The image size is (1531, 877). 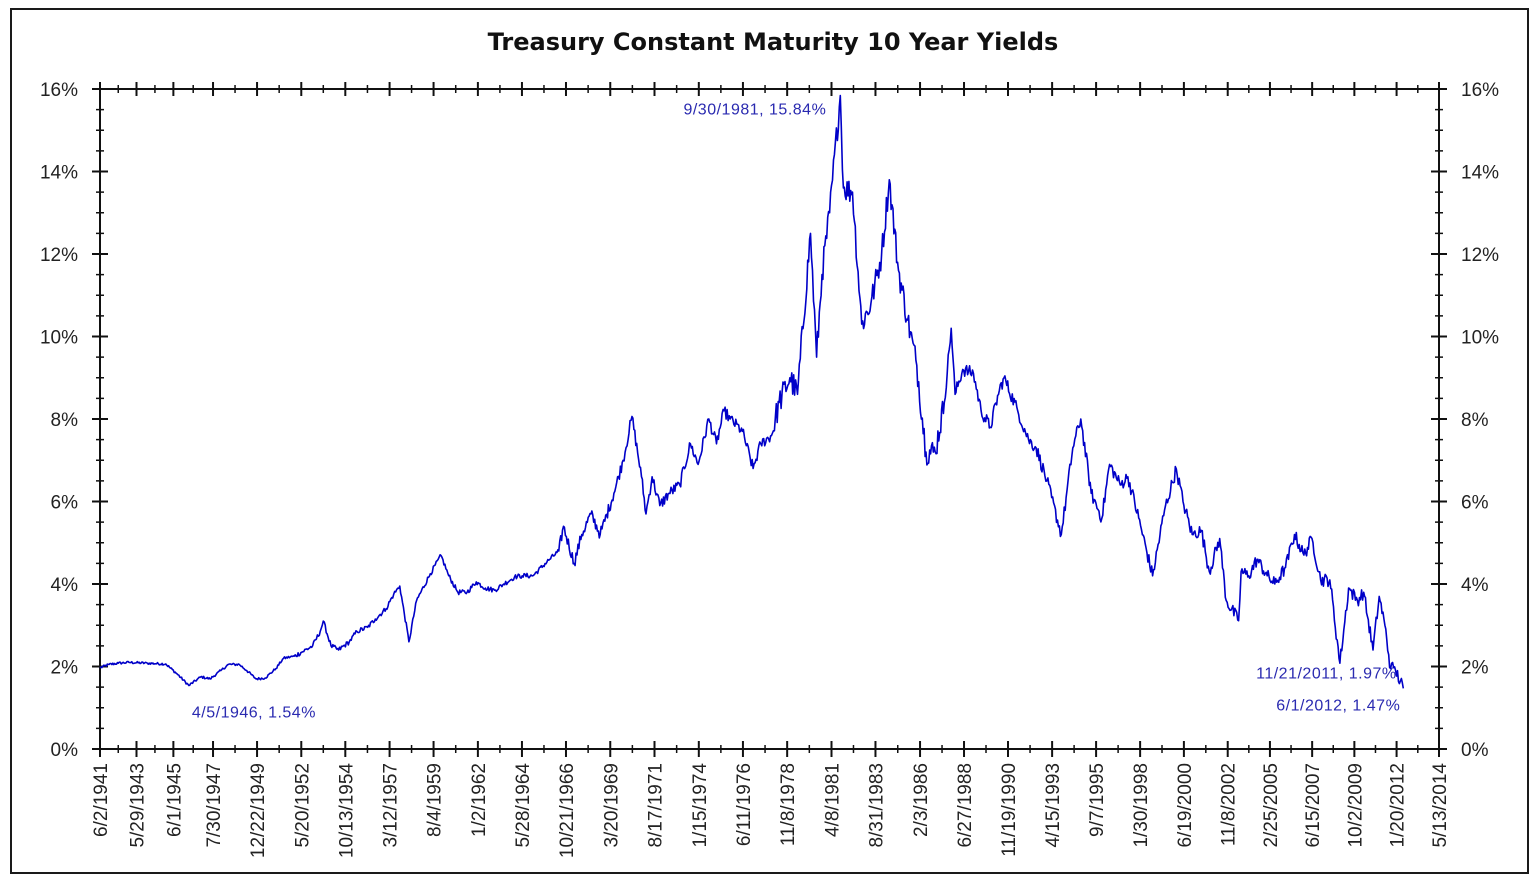 I want to click on x-tick-label: 2/25/2005, so click(x=1271, y=805).